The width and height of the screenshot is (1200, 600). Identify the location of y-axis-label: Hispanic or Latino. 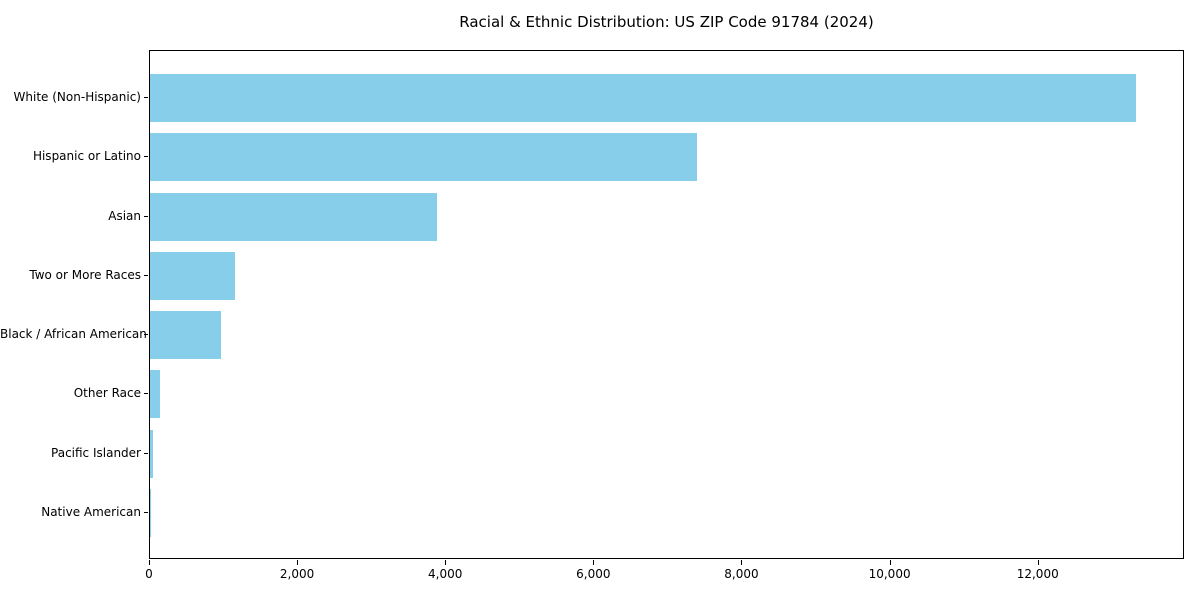
(86, 156).